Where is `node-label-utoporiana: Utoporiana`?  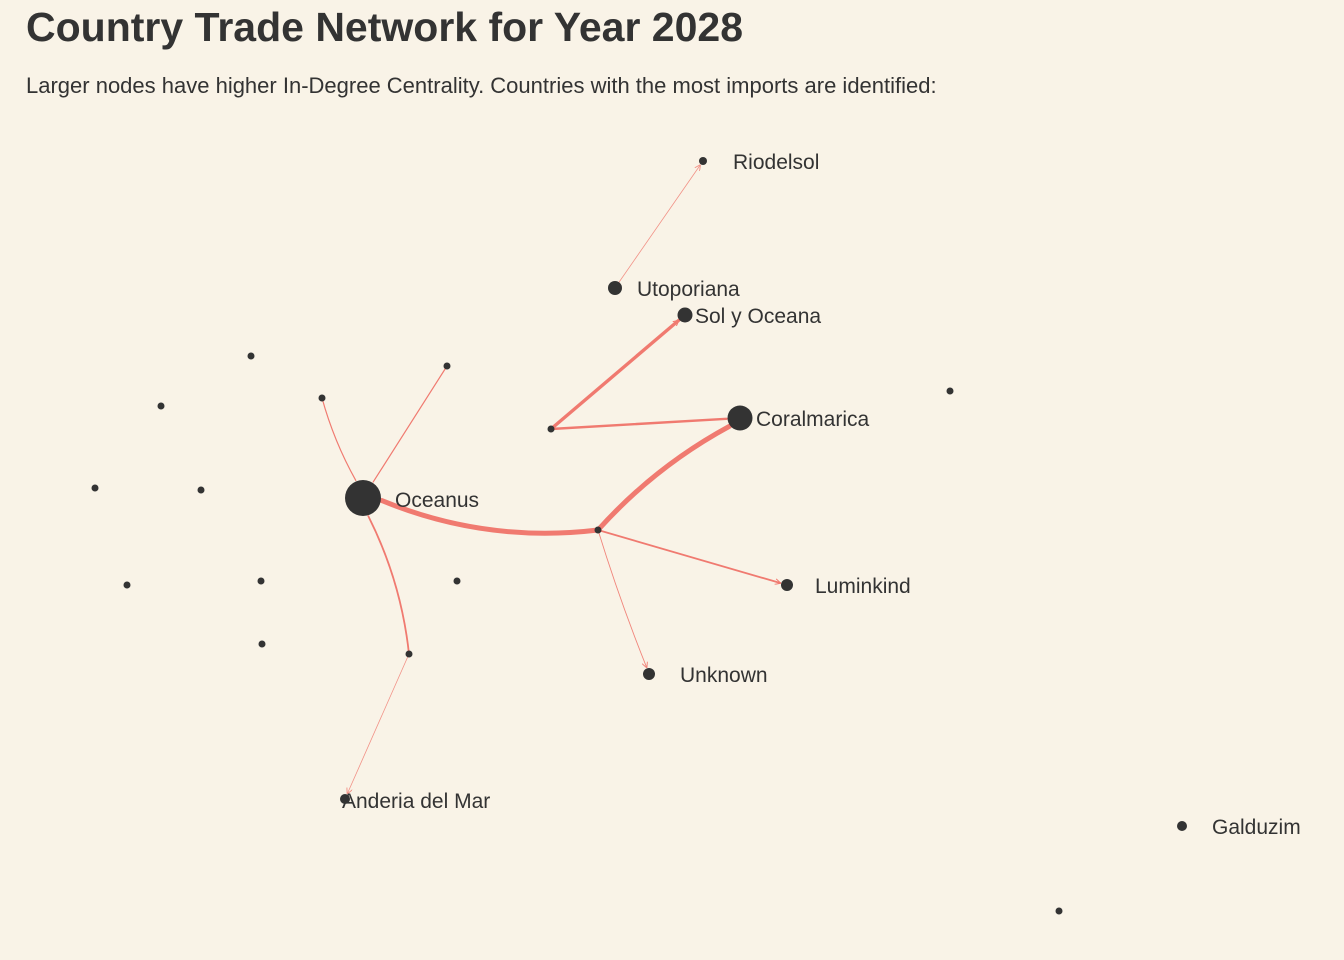
node-label-utoporiana: Utoporiana is located at coordinates (688, 289).